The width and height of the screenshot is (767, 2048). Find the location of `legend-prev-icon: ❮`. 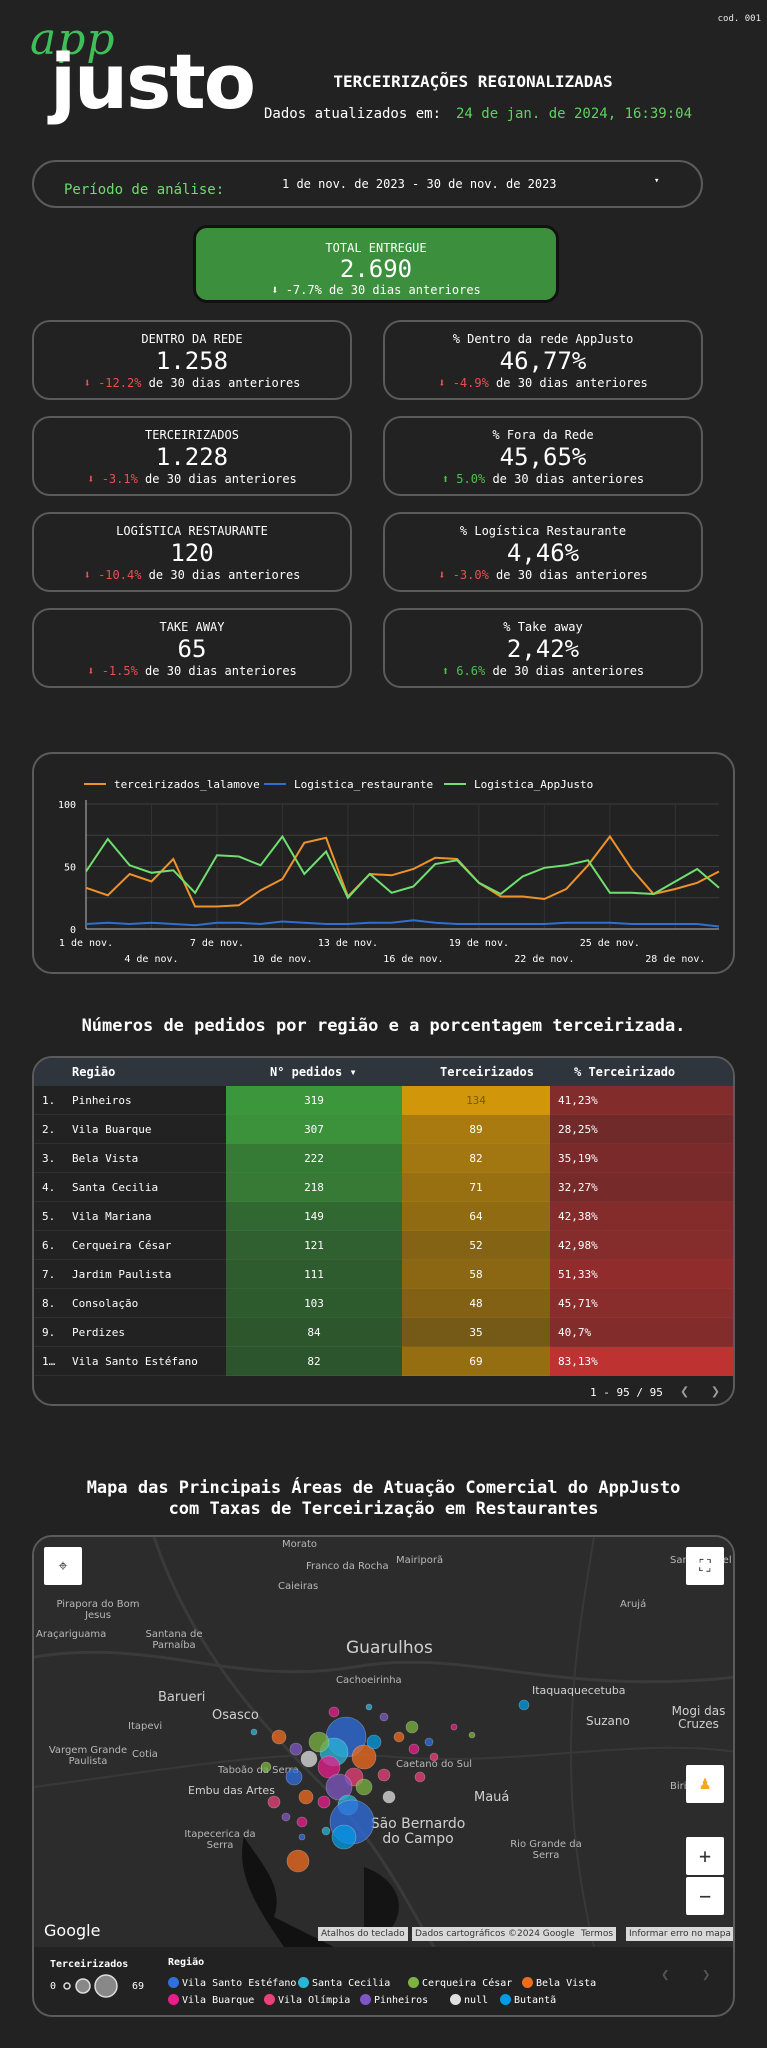

legend-prev-icon: ❮ is located at coordinates (665, 1975).